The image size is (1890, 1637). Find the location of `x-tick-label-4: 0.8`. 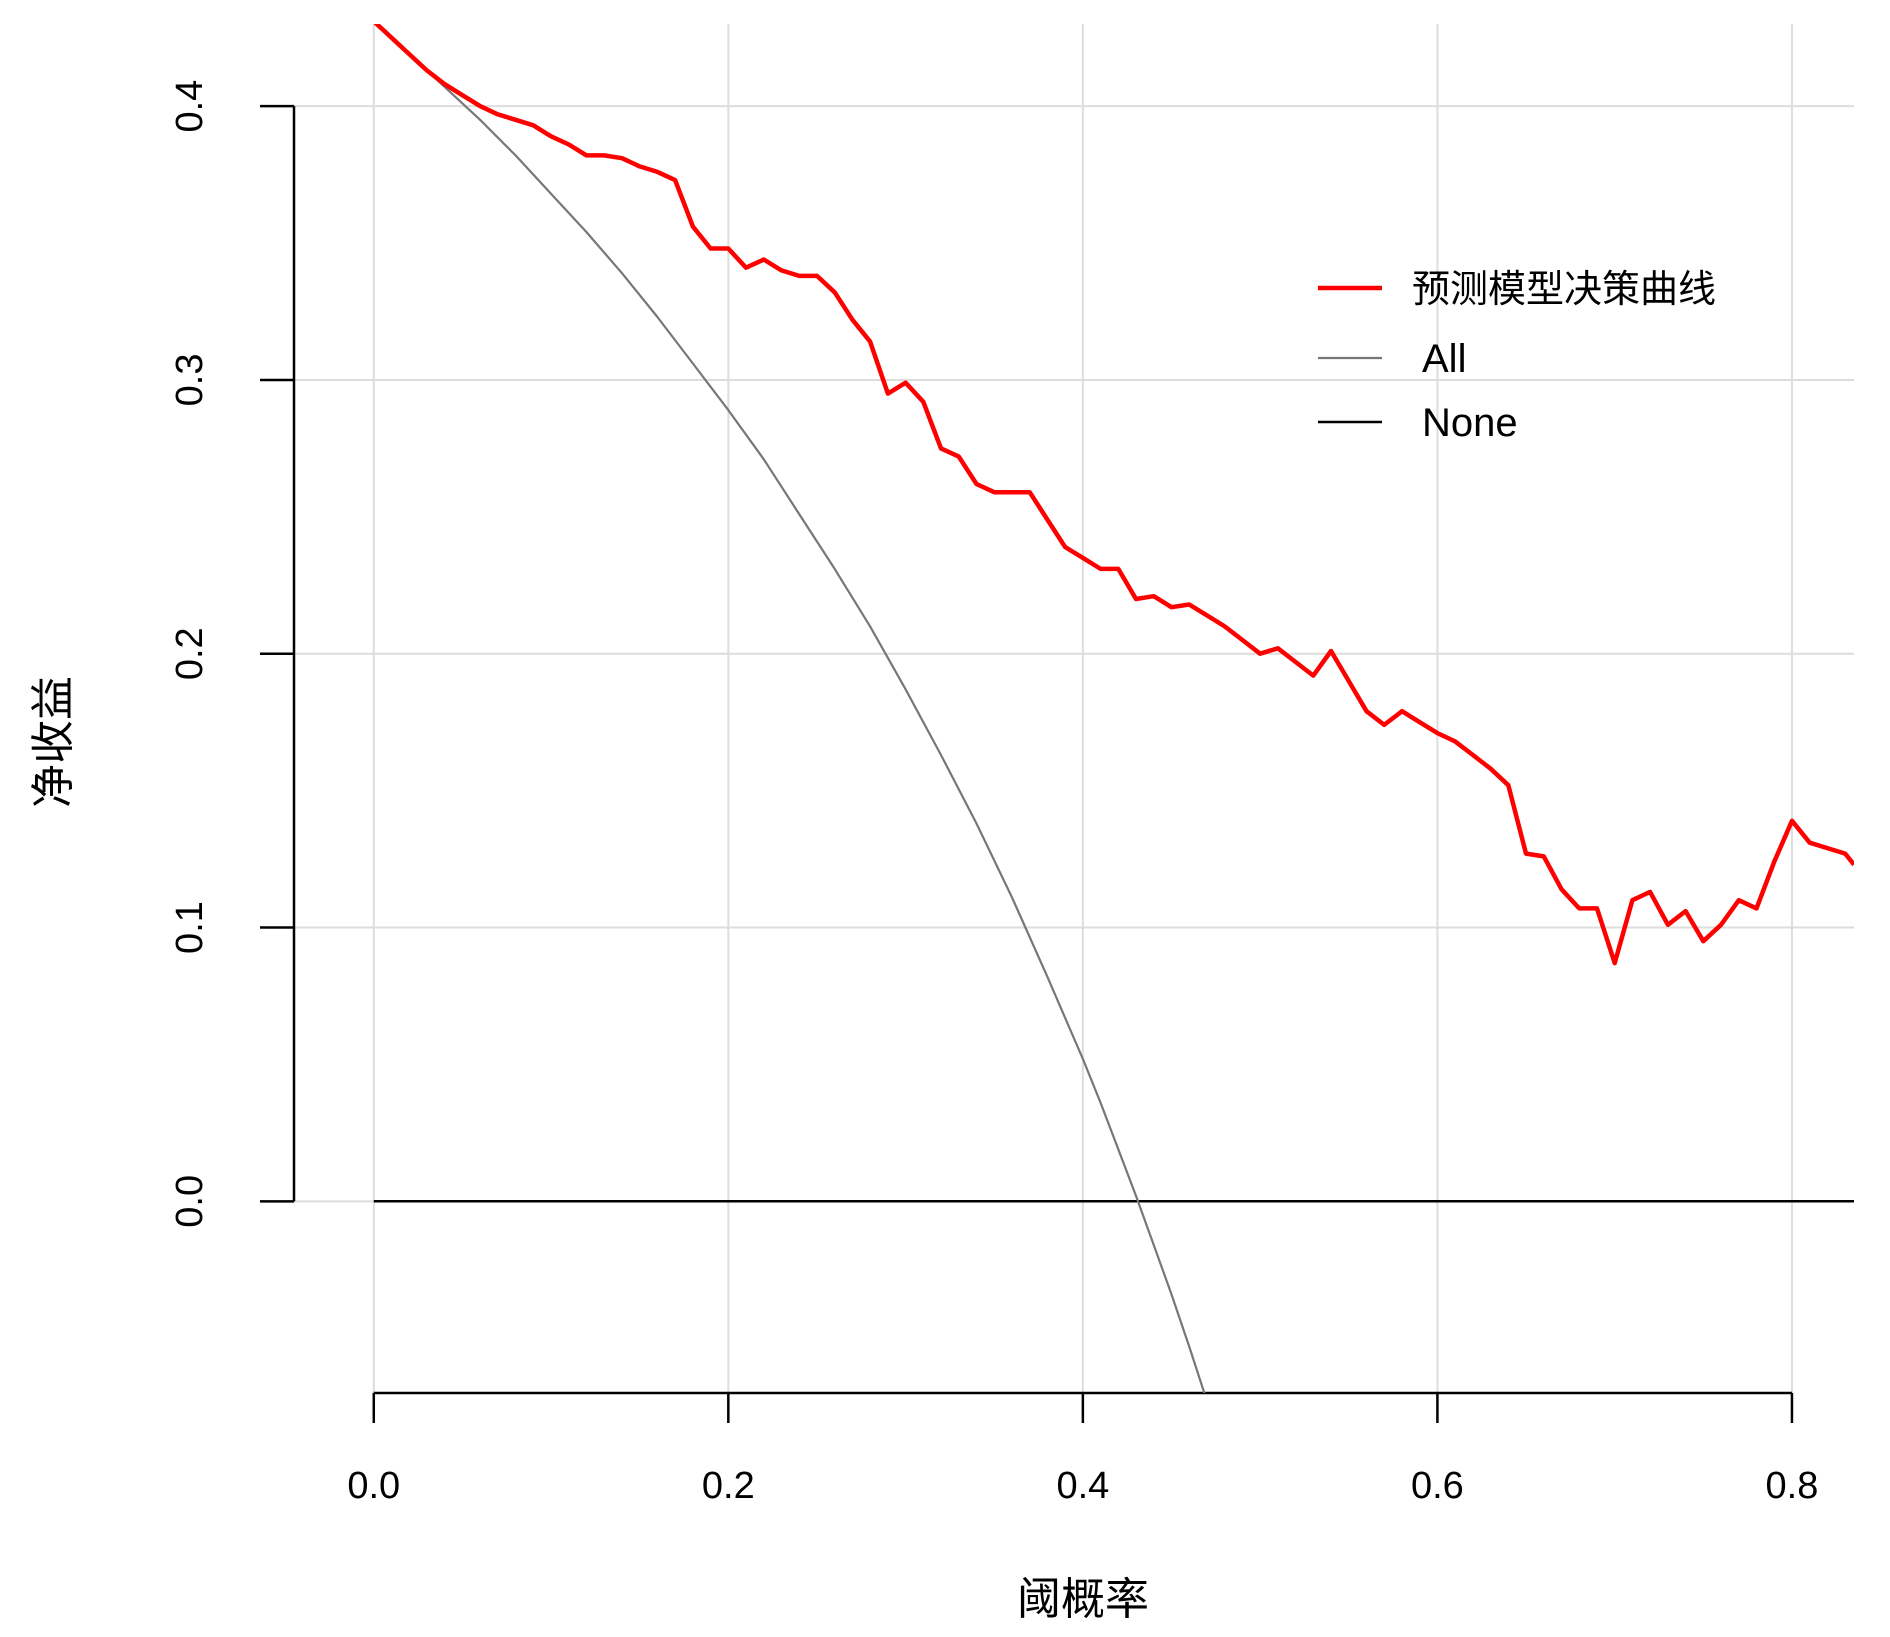

x-tick-label-4: 0.8 is located at coordinates (1792, 1486).